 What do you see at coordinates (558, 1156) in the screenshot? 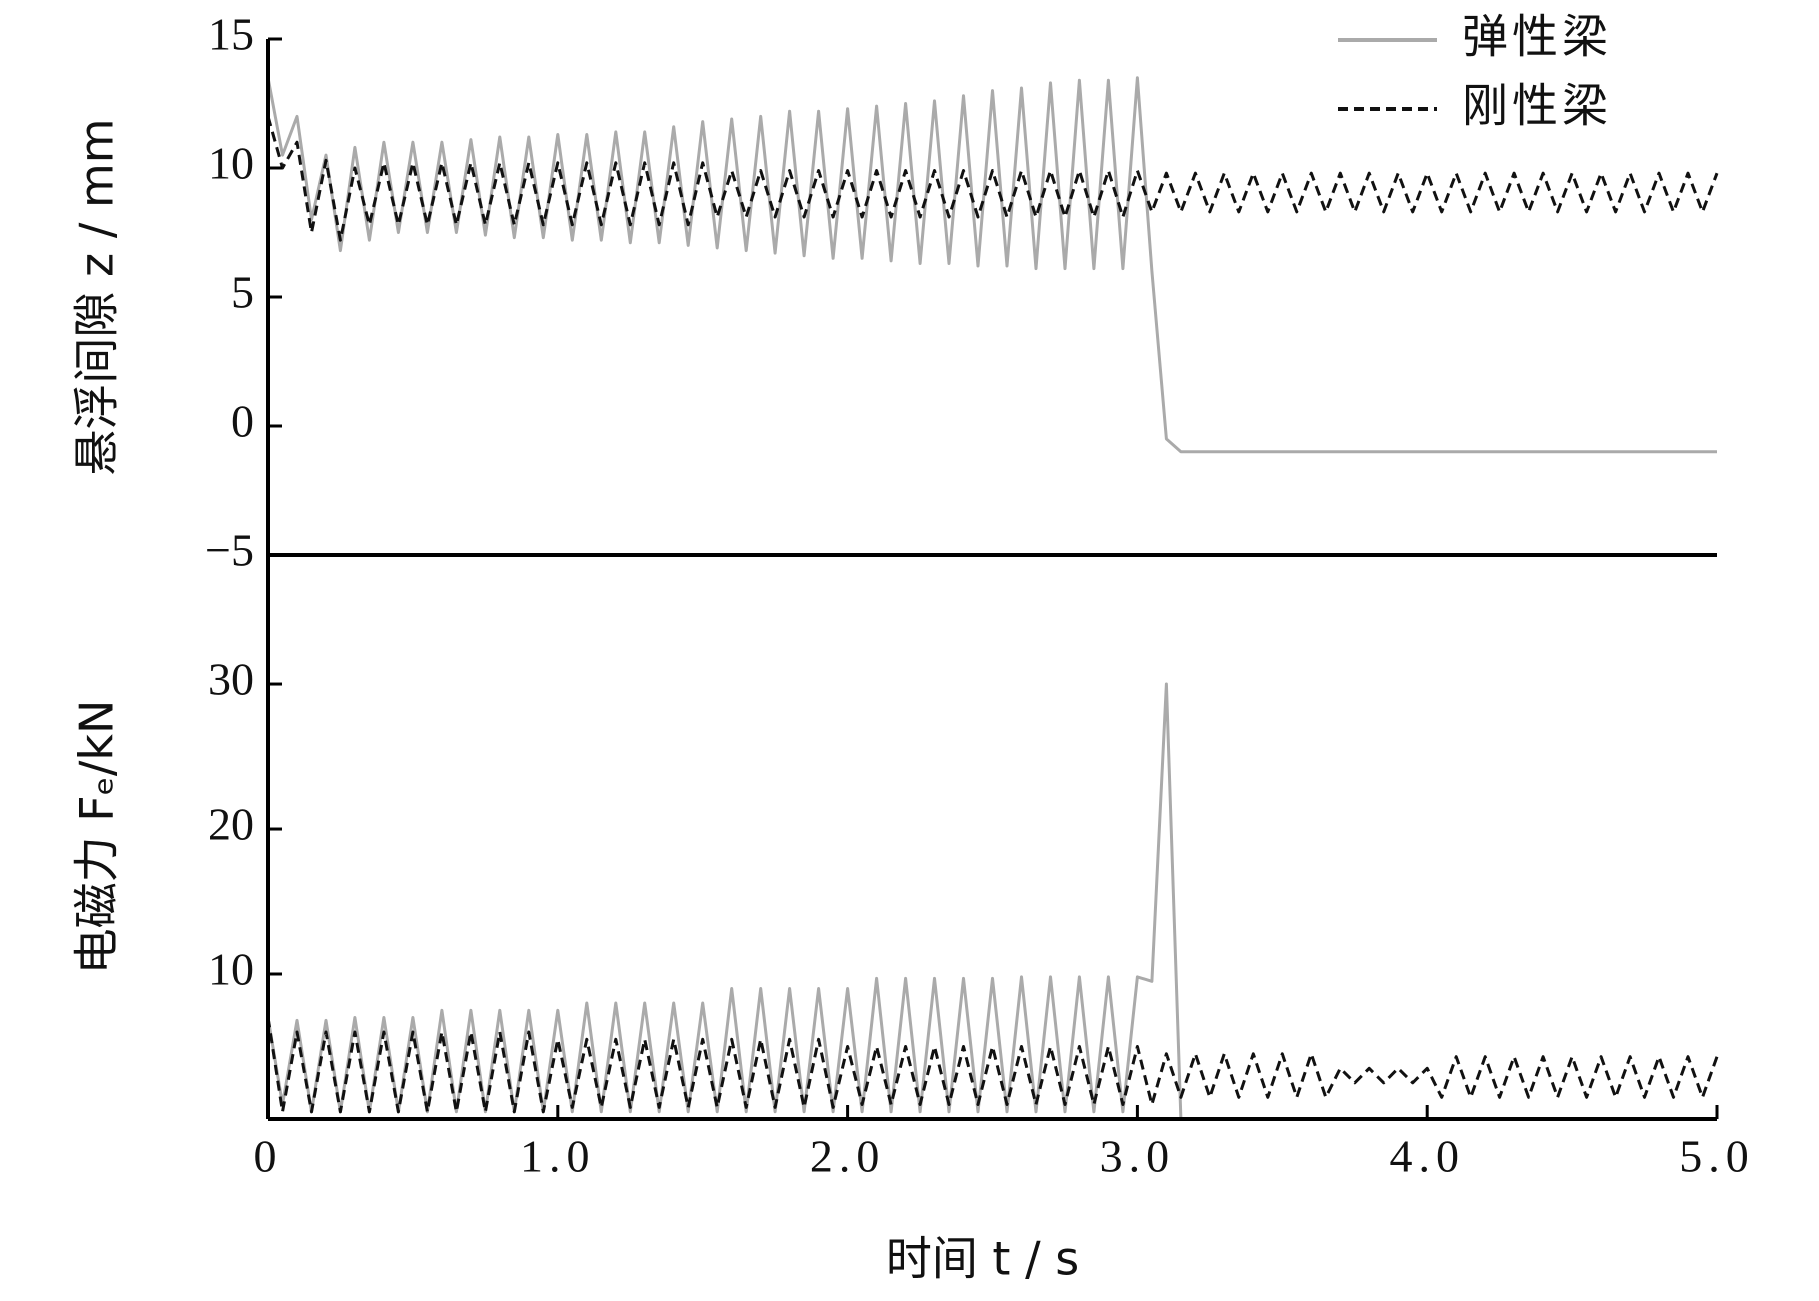
I see `x-tick-label: 1.0` at bounding box center [558, 1156].